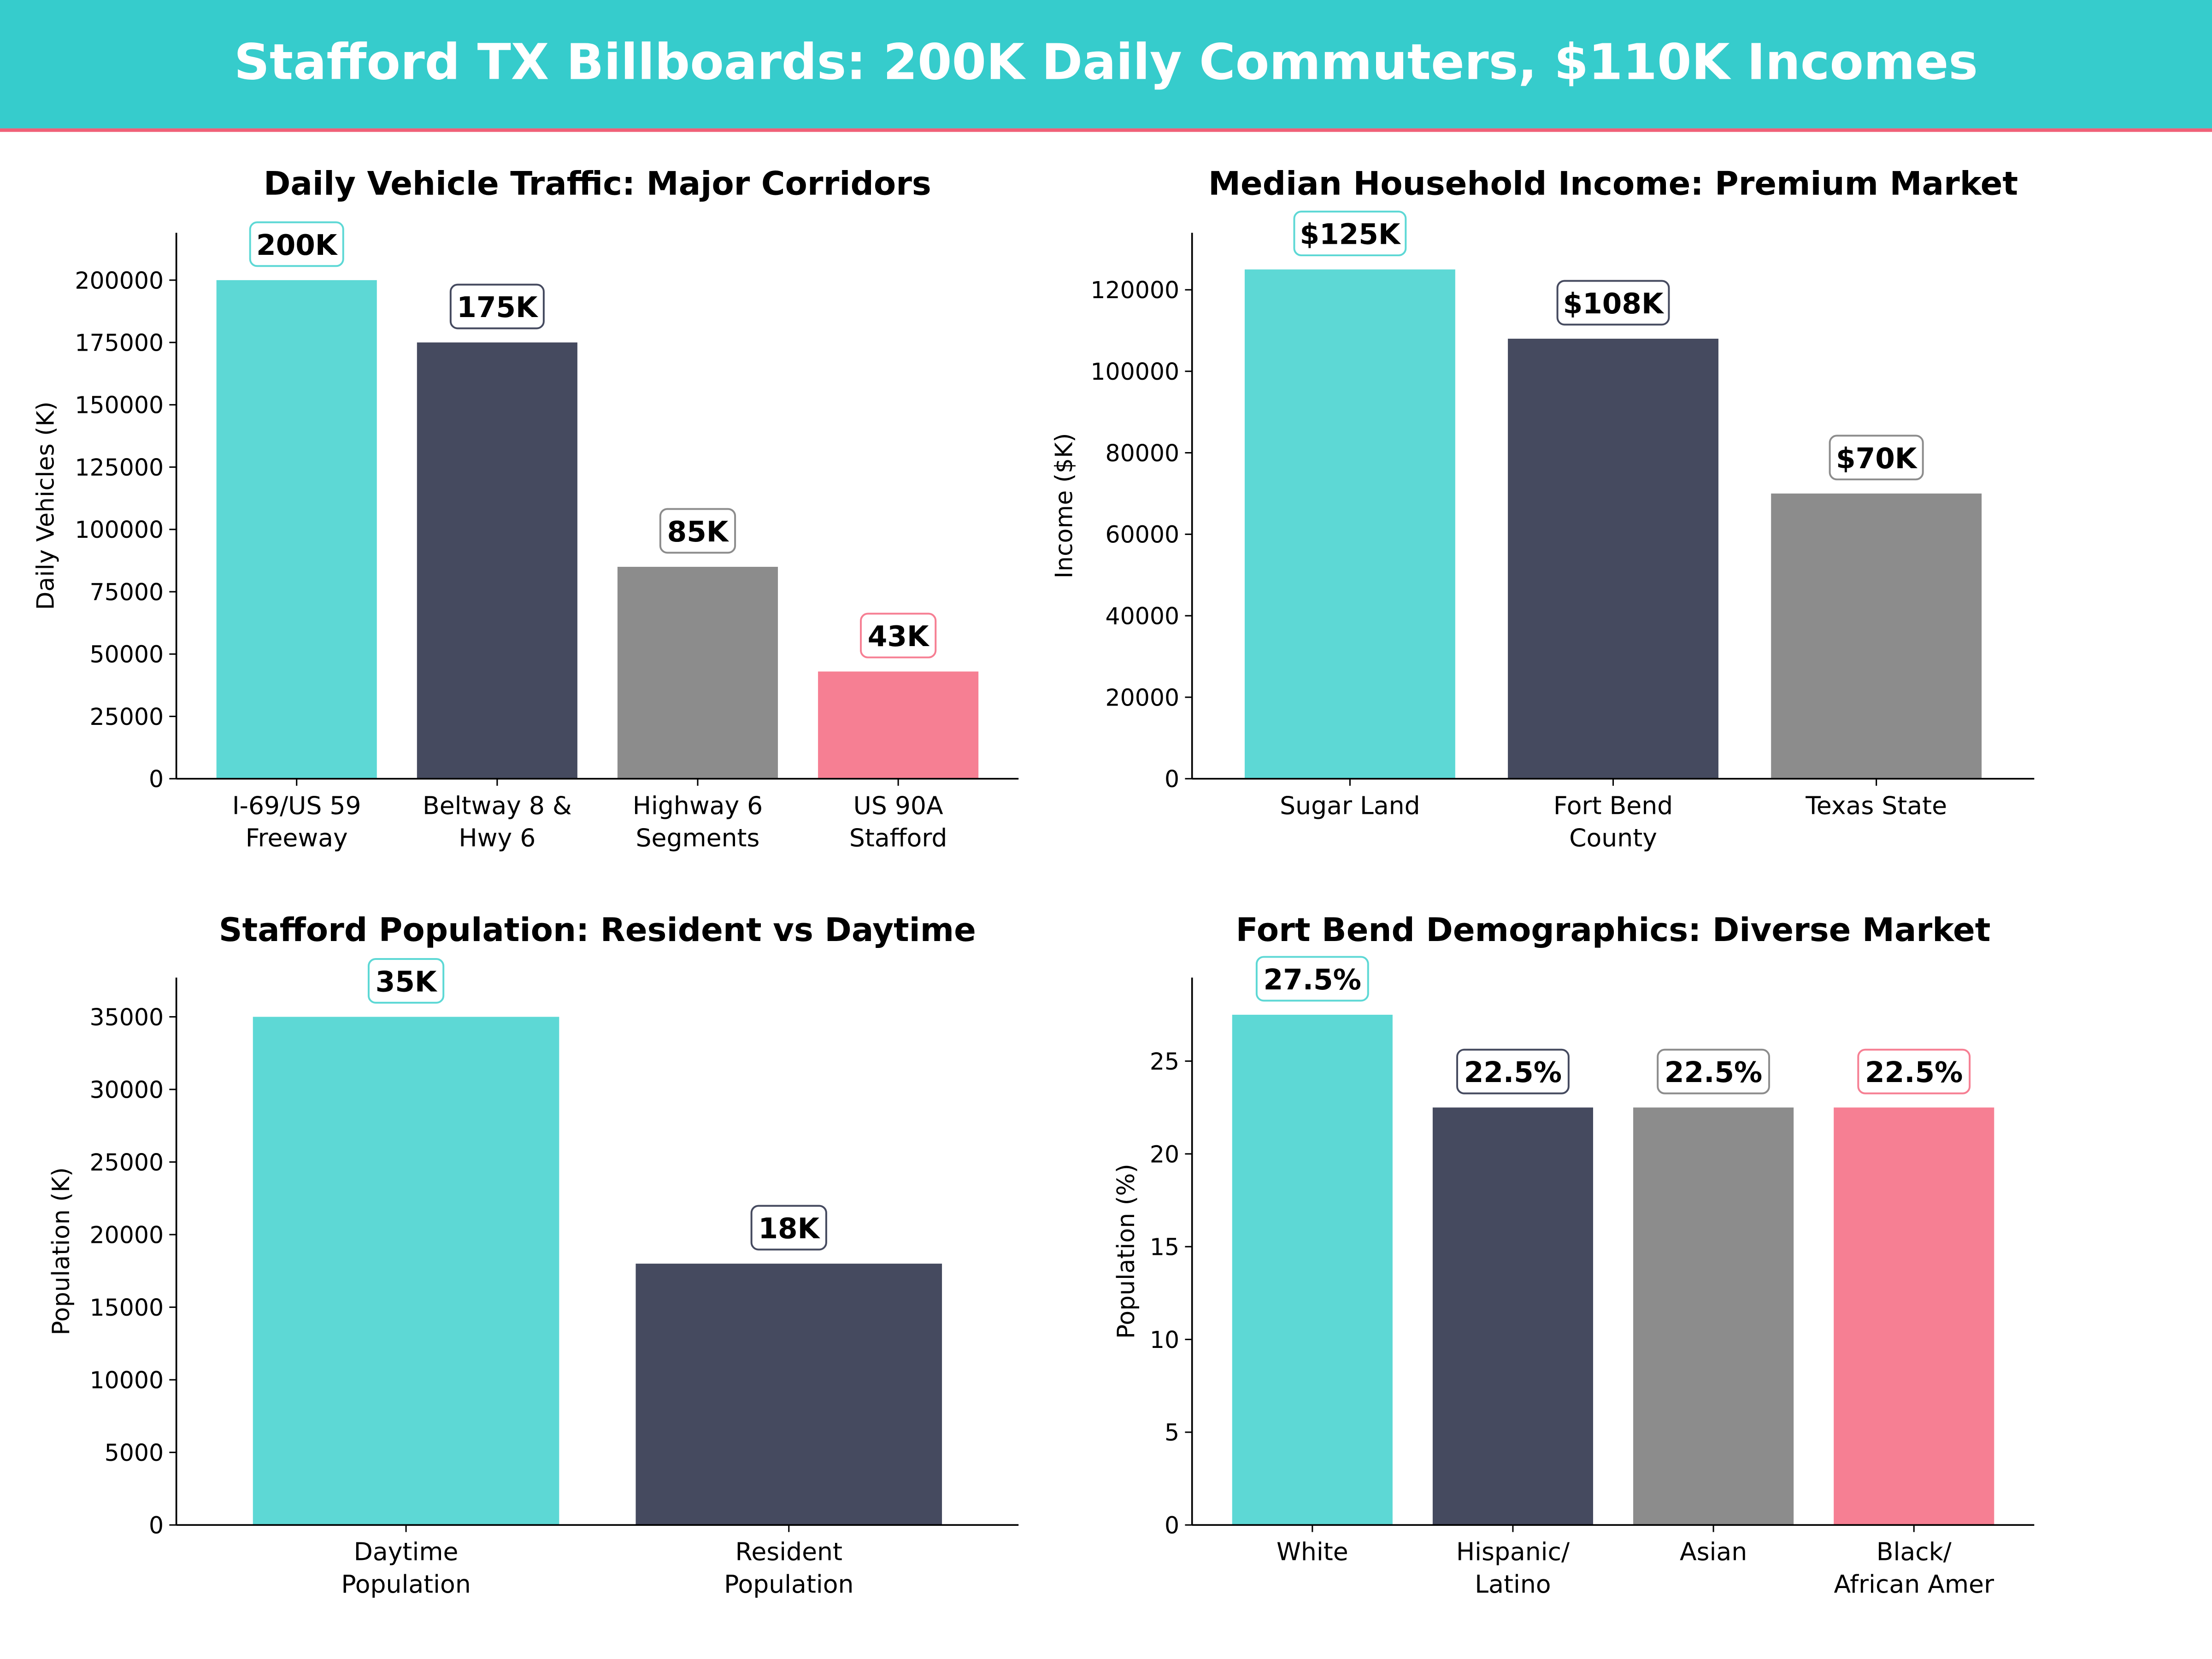 The image size is (2212, 1659). I want to click on x-tick-label: Fort Bend County, so click(1613, 821).